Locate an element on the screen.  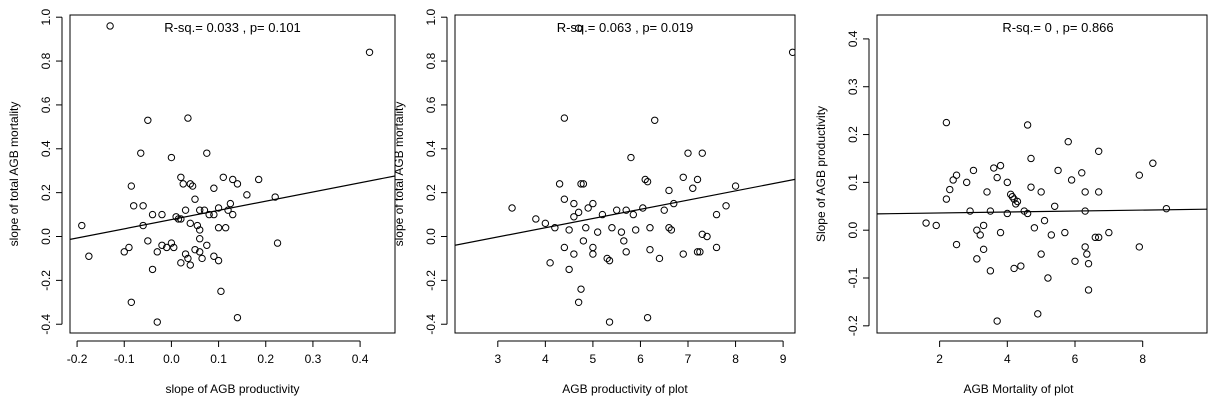
y-tick-label: 0.8 is located at coordinates (46, 60).